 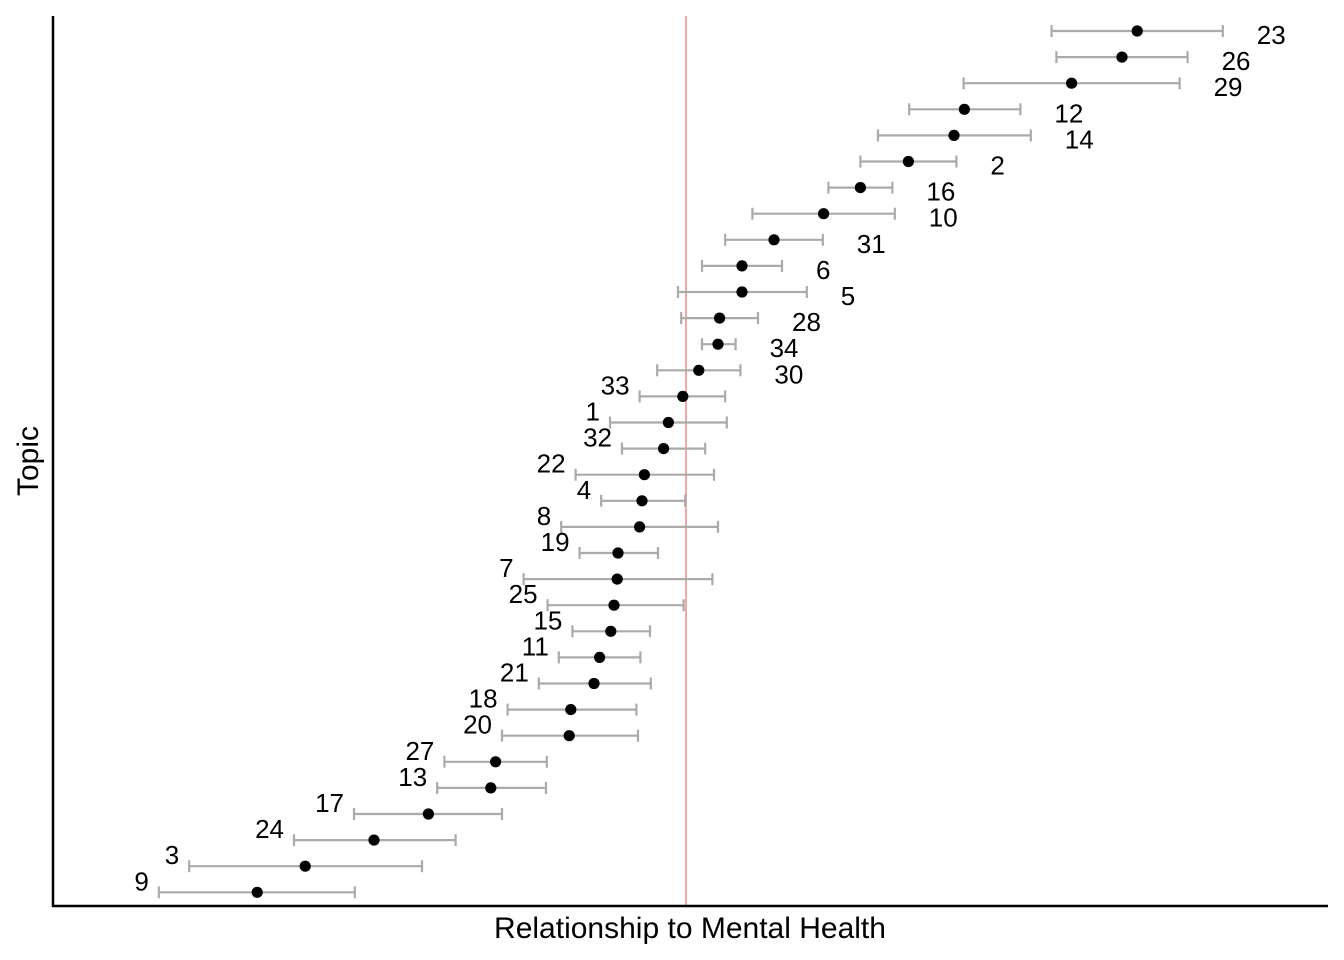 What do you see at coordinates (997, 166) in the screenshot?
I see `topic-label-2: 2` at bounding box center [997, 166].